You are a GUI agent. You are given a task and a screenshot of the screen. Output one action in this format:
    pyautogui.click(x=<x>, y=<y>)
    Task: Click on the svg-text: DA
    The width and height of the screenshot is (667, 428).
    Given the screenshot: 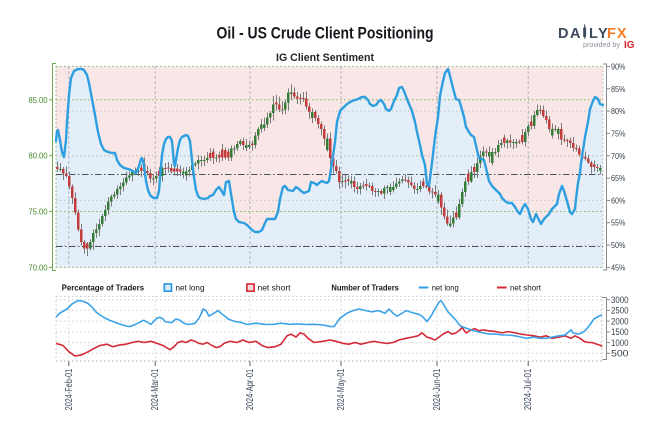 What is the action you would take?
    pyautogui.click(x=570, y=34)
    